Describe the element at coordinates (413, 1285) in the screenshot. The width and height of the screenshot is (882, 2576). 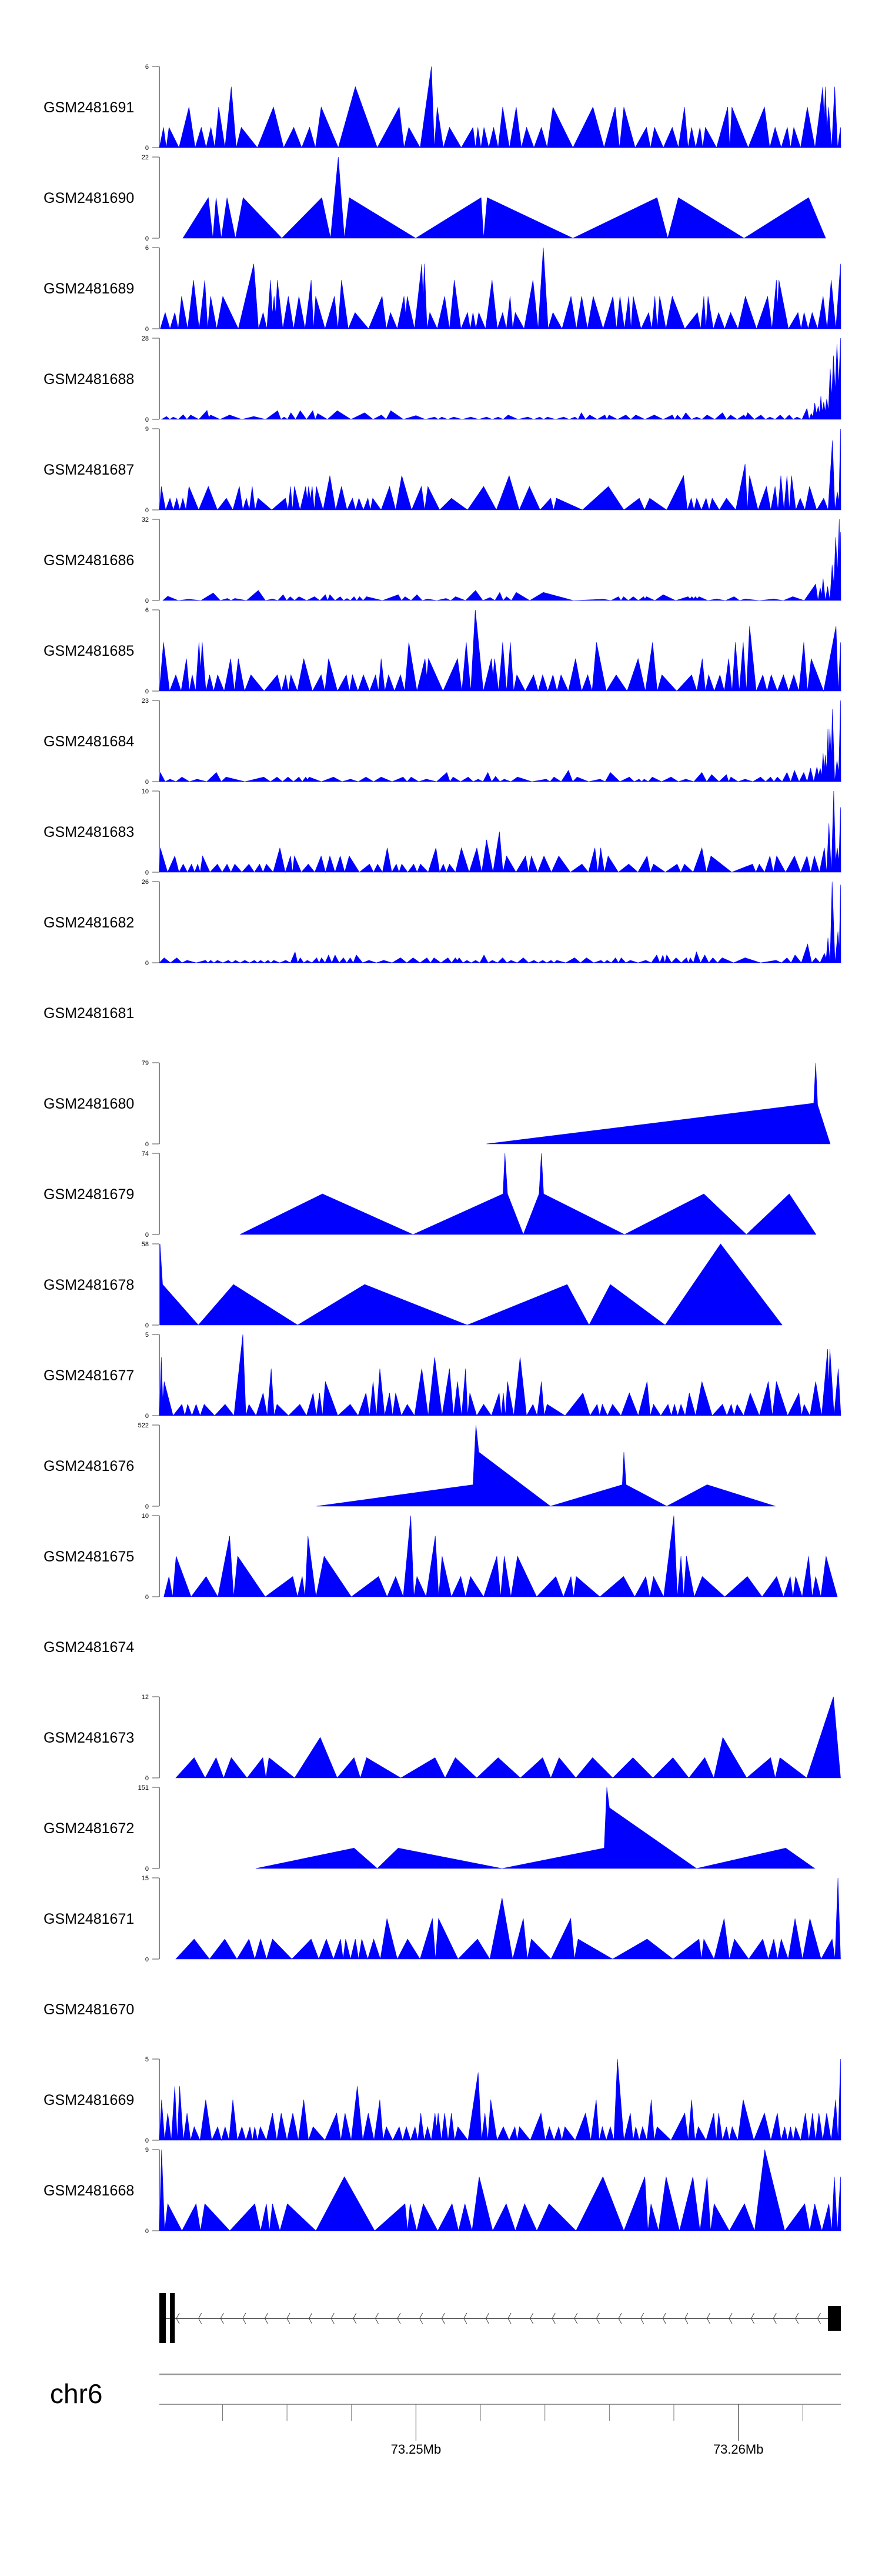
I see `track-GSM2481678: GSM2481678 58 0` at that location.